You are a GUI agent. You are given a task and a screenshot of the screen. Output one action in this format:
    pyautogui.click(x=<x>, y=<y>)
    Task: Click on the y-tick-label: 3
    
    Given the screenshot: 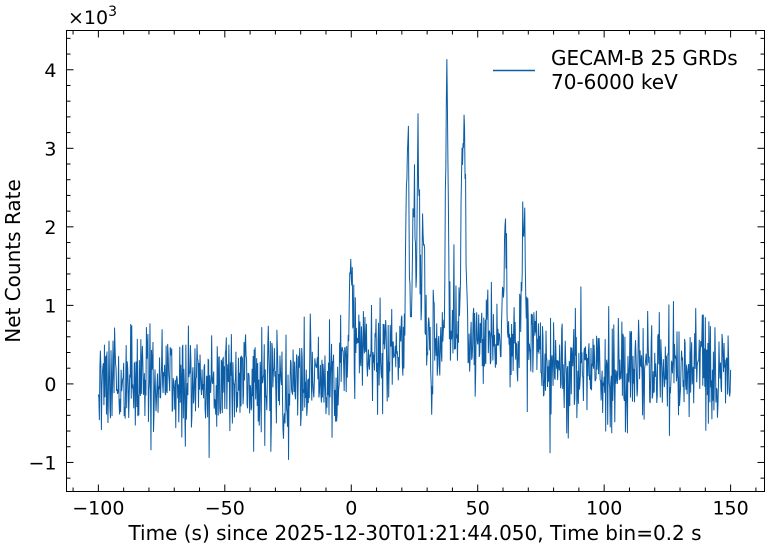 What is the action you would take?
    pyautogui.click(x=50, y=149)
    